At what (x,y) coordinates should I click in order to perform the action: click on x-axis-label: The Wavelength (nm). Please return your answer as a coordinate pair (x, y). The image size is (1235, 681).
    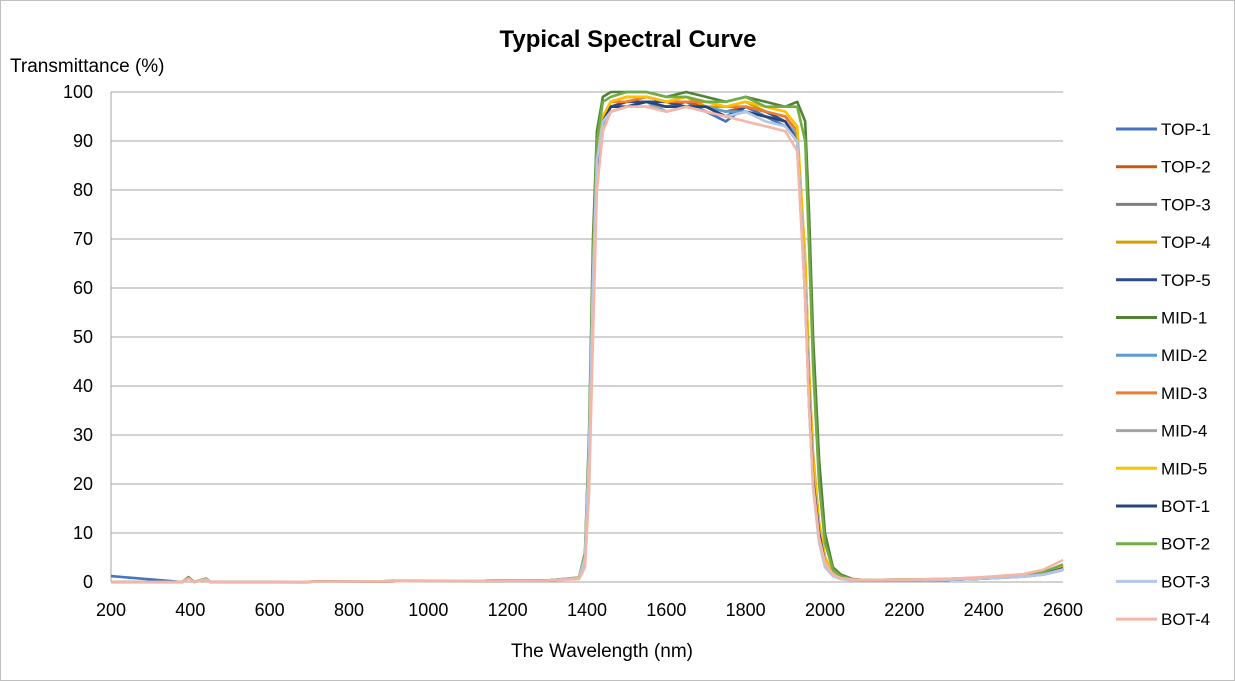
    Looking at the image, I should click on (602, 651).